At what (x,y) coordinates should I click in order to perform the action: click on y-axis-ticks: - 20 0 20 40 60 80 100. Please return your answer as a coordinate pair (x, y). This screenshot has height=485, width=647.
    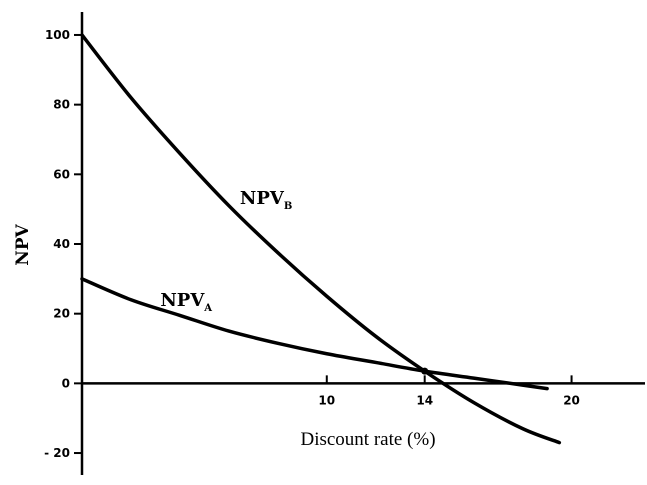
    Looking at the image, I should click on (63, 244).